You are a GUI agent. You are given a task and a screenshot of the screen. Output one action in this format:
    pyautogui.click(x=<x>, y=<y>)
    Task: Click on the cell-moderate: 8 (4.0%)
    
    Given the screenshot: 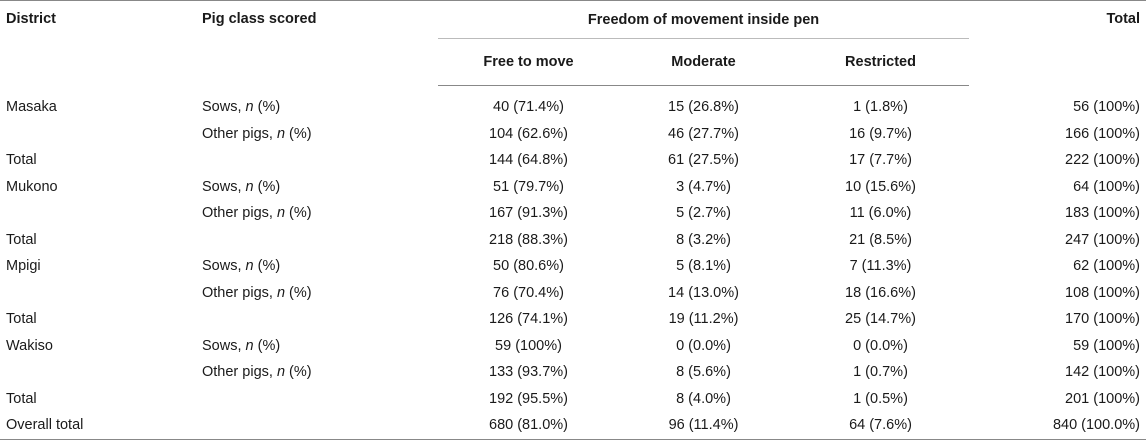 What is the action you would take?
    pyautogui.click(x=703, y=398)
    